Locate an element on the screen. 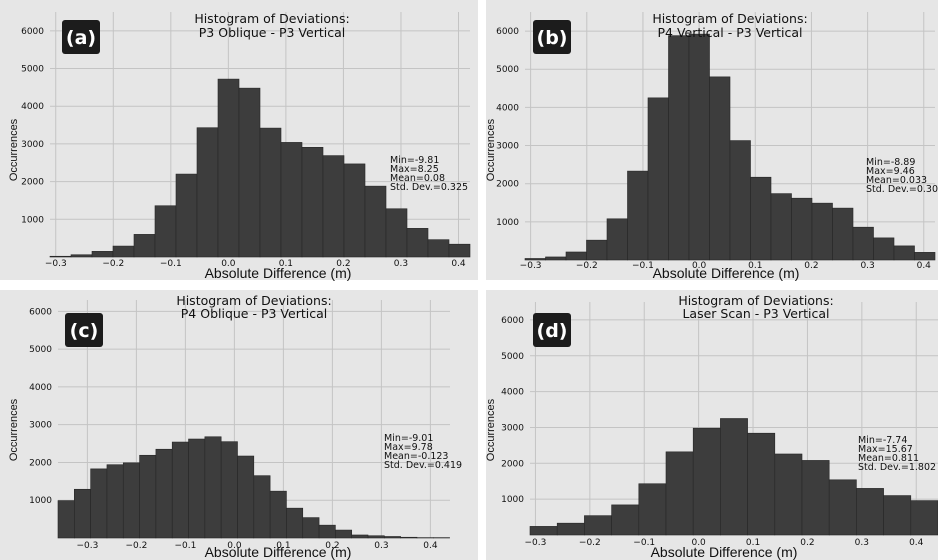 This screenshot has width=938, height=560. x-tick-label: −0.1 is located at coordinates (643, 266).